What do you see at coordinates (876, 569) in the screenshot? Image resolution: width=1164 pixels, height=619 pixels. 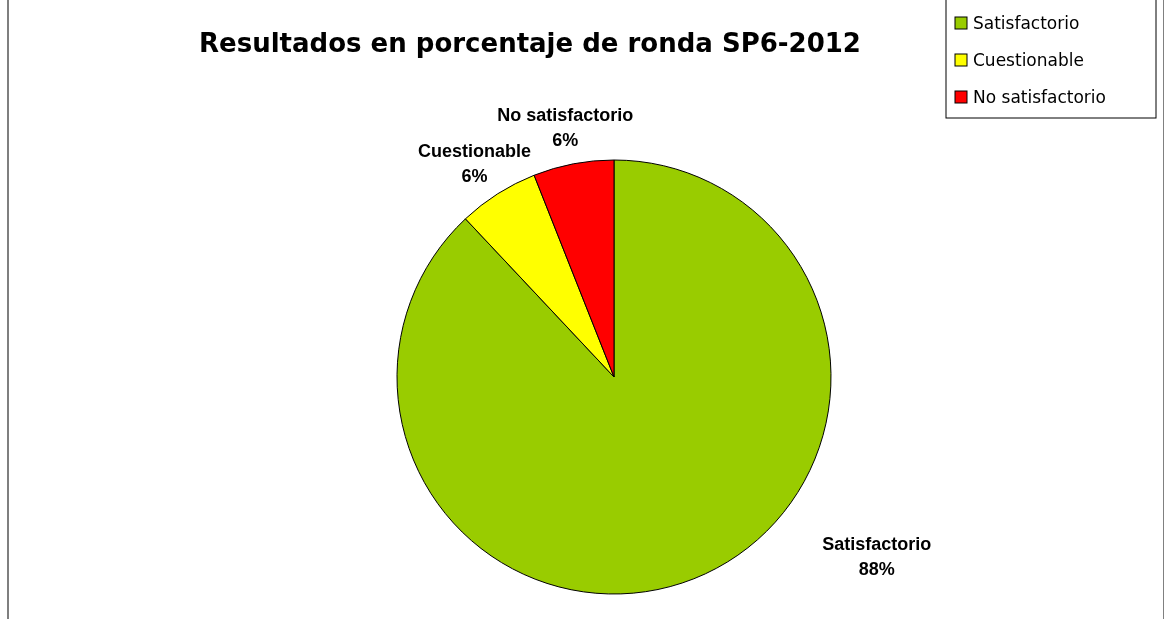 I see `data-label: 88%` at bounding box center [876, 569].